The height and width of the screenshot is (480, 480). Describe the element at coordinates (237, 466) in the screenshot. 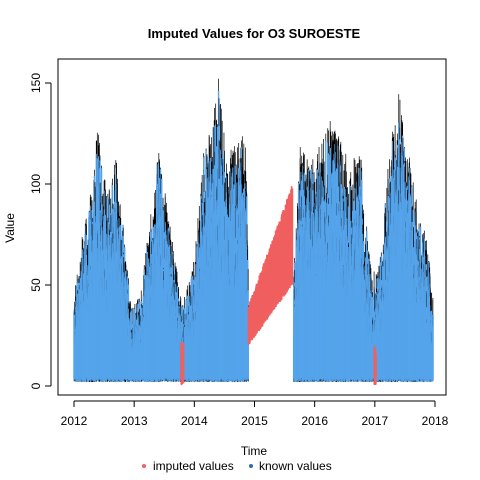

I see `legend: imputed values known values` at that location.